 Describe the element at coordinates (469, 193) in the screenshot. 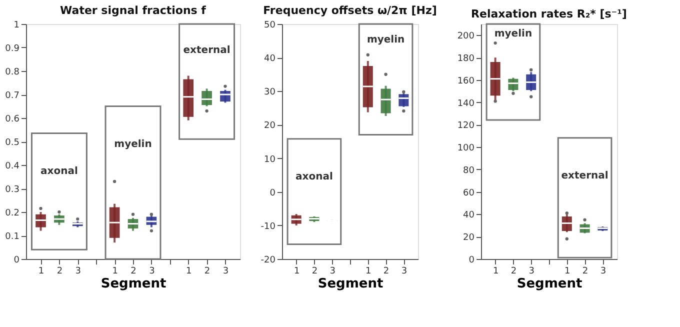

I see `y-tick-label: 60` at that location.